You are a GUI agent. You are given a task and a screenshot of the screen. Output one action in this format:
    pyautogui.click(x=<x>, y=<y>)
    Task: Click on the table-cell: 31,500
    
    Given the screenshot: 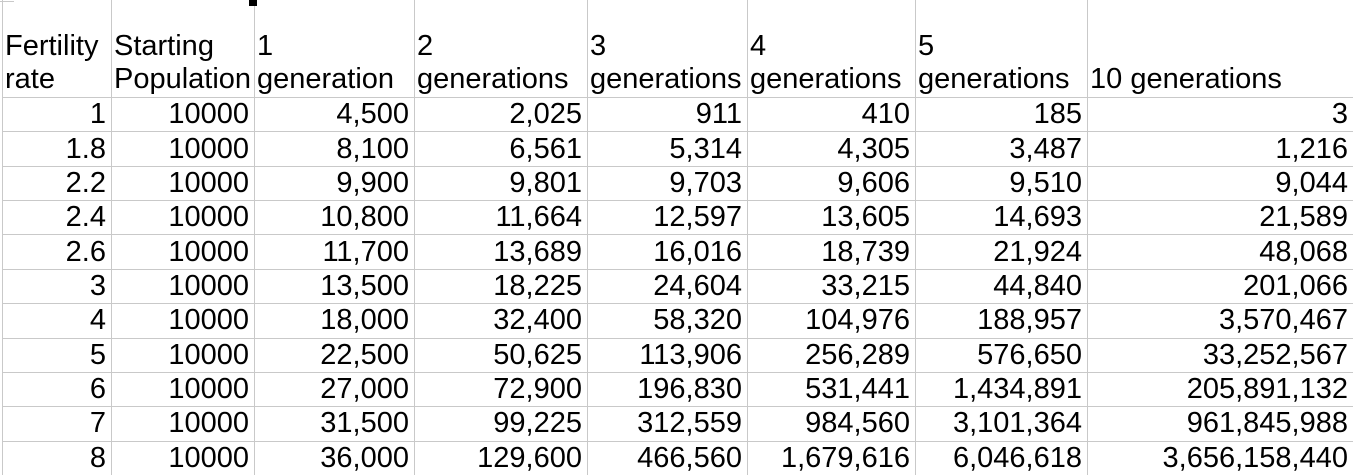 What is the action you would take?
    pyautogui.click(x=334, y=424)
    